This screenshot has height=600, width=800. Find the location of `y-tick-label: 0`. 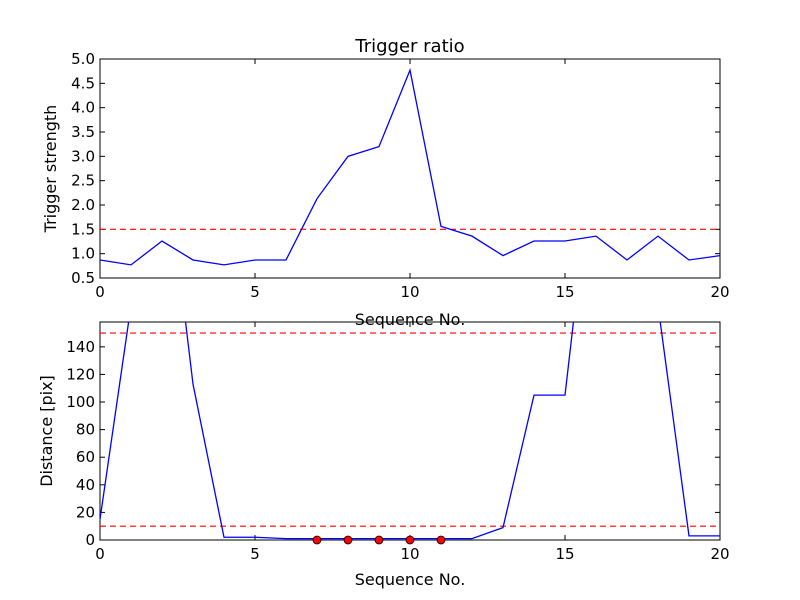

y-tick-label: 0 is located at coordinates (90, 540).